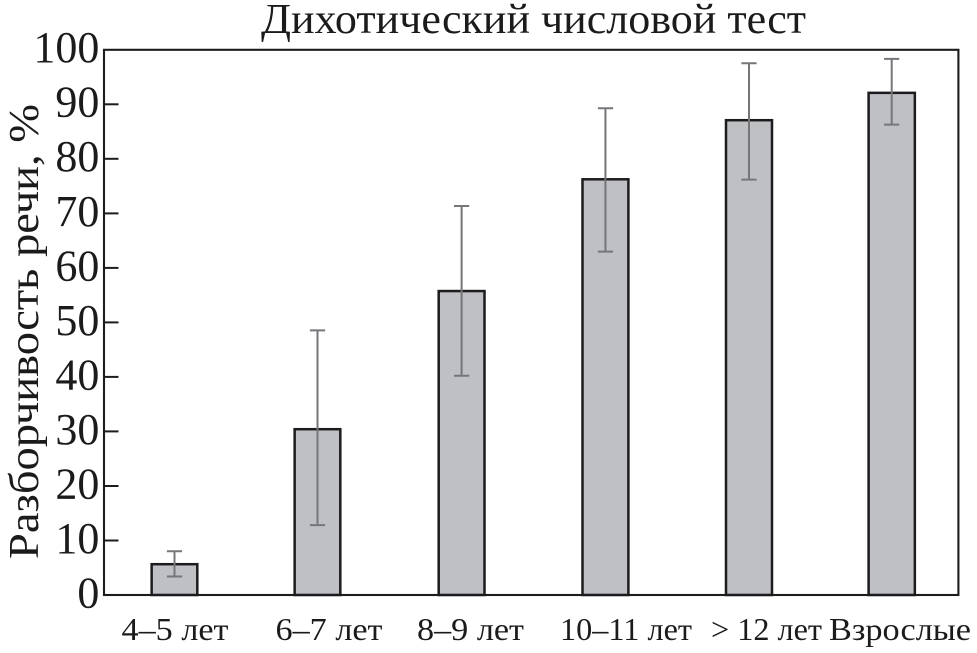 The height and width of the screenshot is (653, 977). Describe the element at coordinates (66, 47) in the screenshot. I see `svg-text: 100` at that location.